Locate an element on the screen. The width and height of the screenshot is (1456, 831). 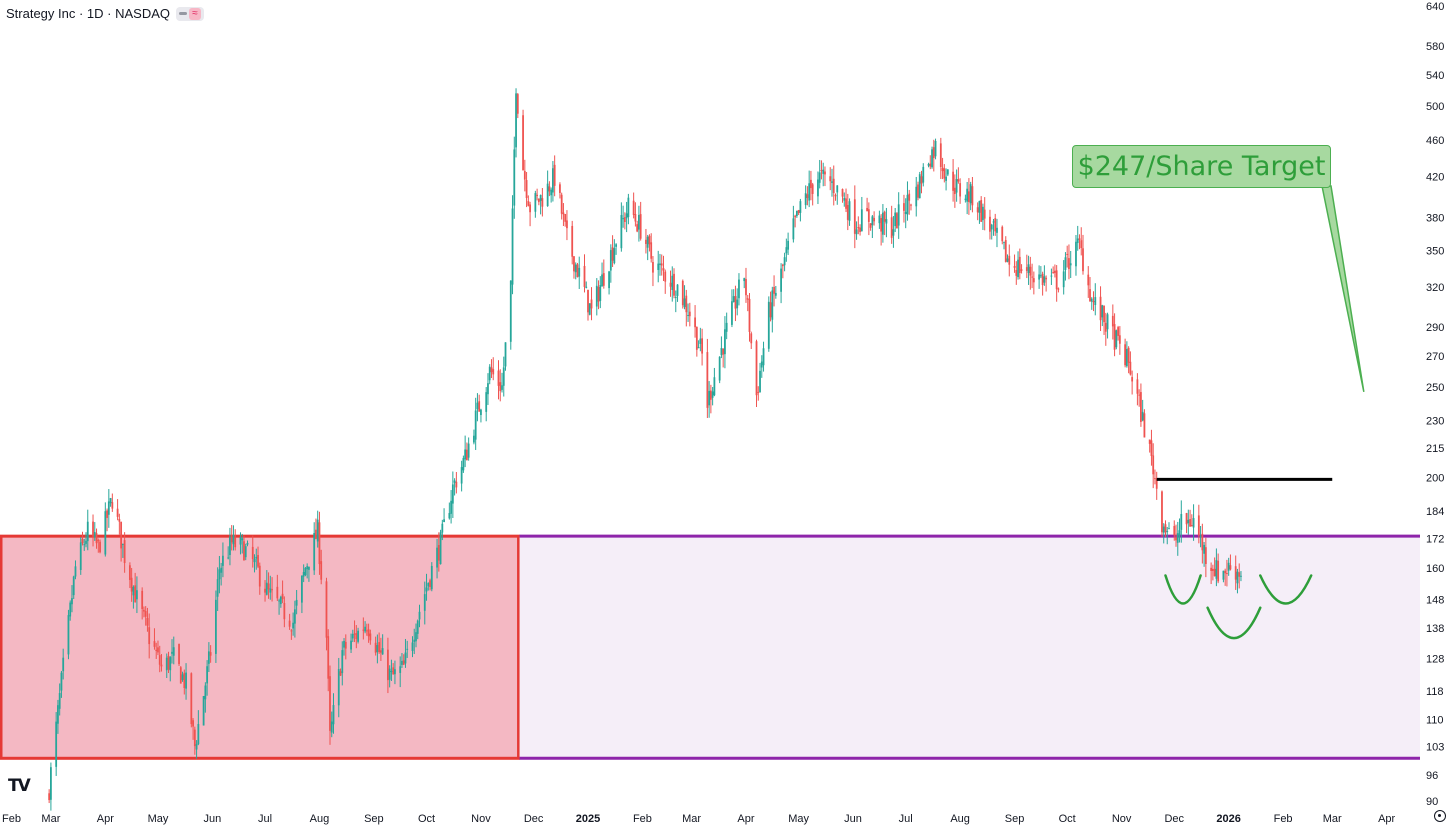
target-callout: $247/Share Target is located at coordinates (1201, 166).